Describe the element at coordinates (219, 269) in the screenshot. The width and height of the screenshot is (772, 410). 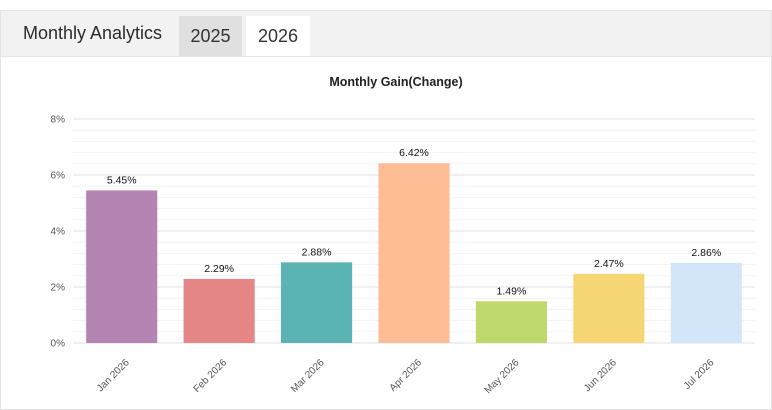
I see `bar-value-label: 2.29%` at that location.